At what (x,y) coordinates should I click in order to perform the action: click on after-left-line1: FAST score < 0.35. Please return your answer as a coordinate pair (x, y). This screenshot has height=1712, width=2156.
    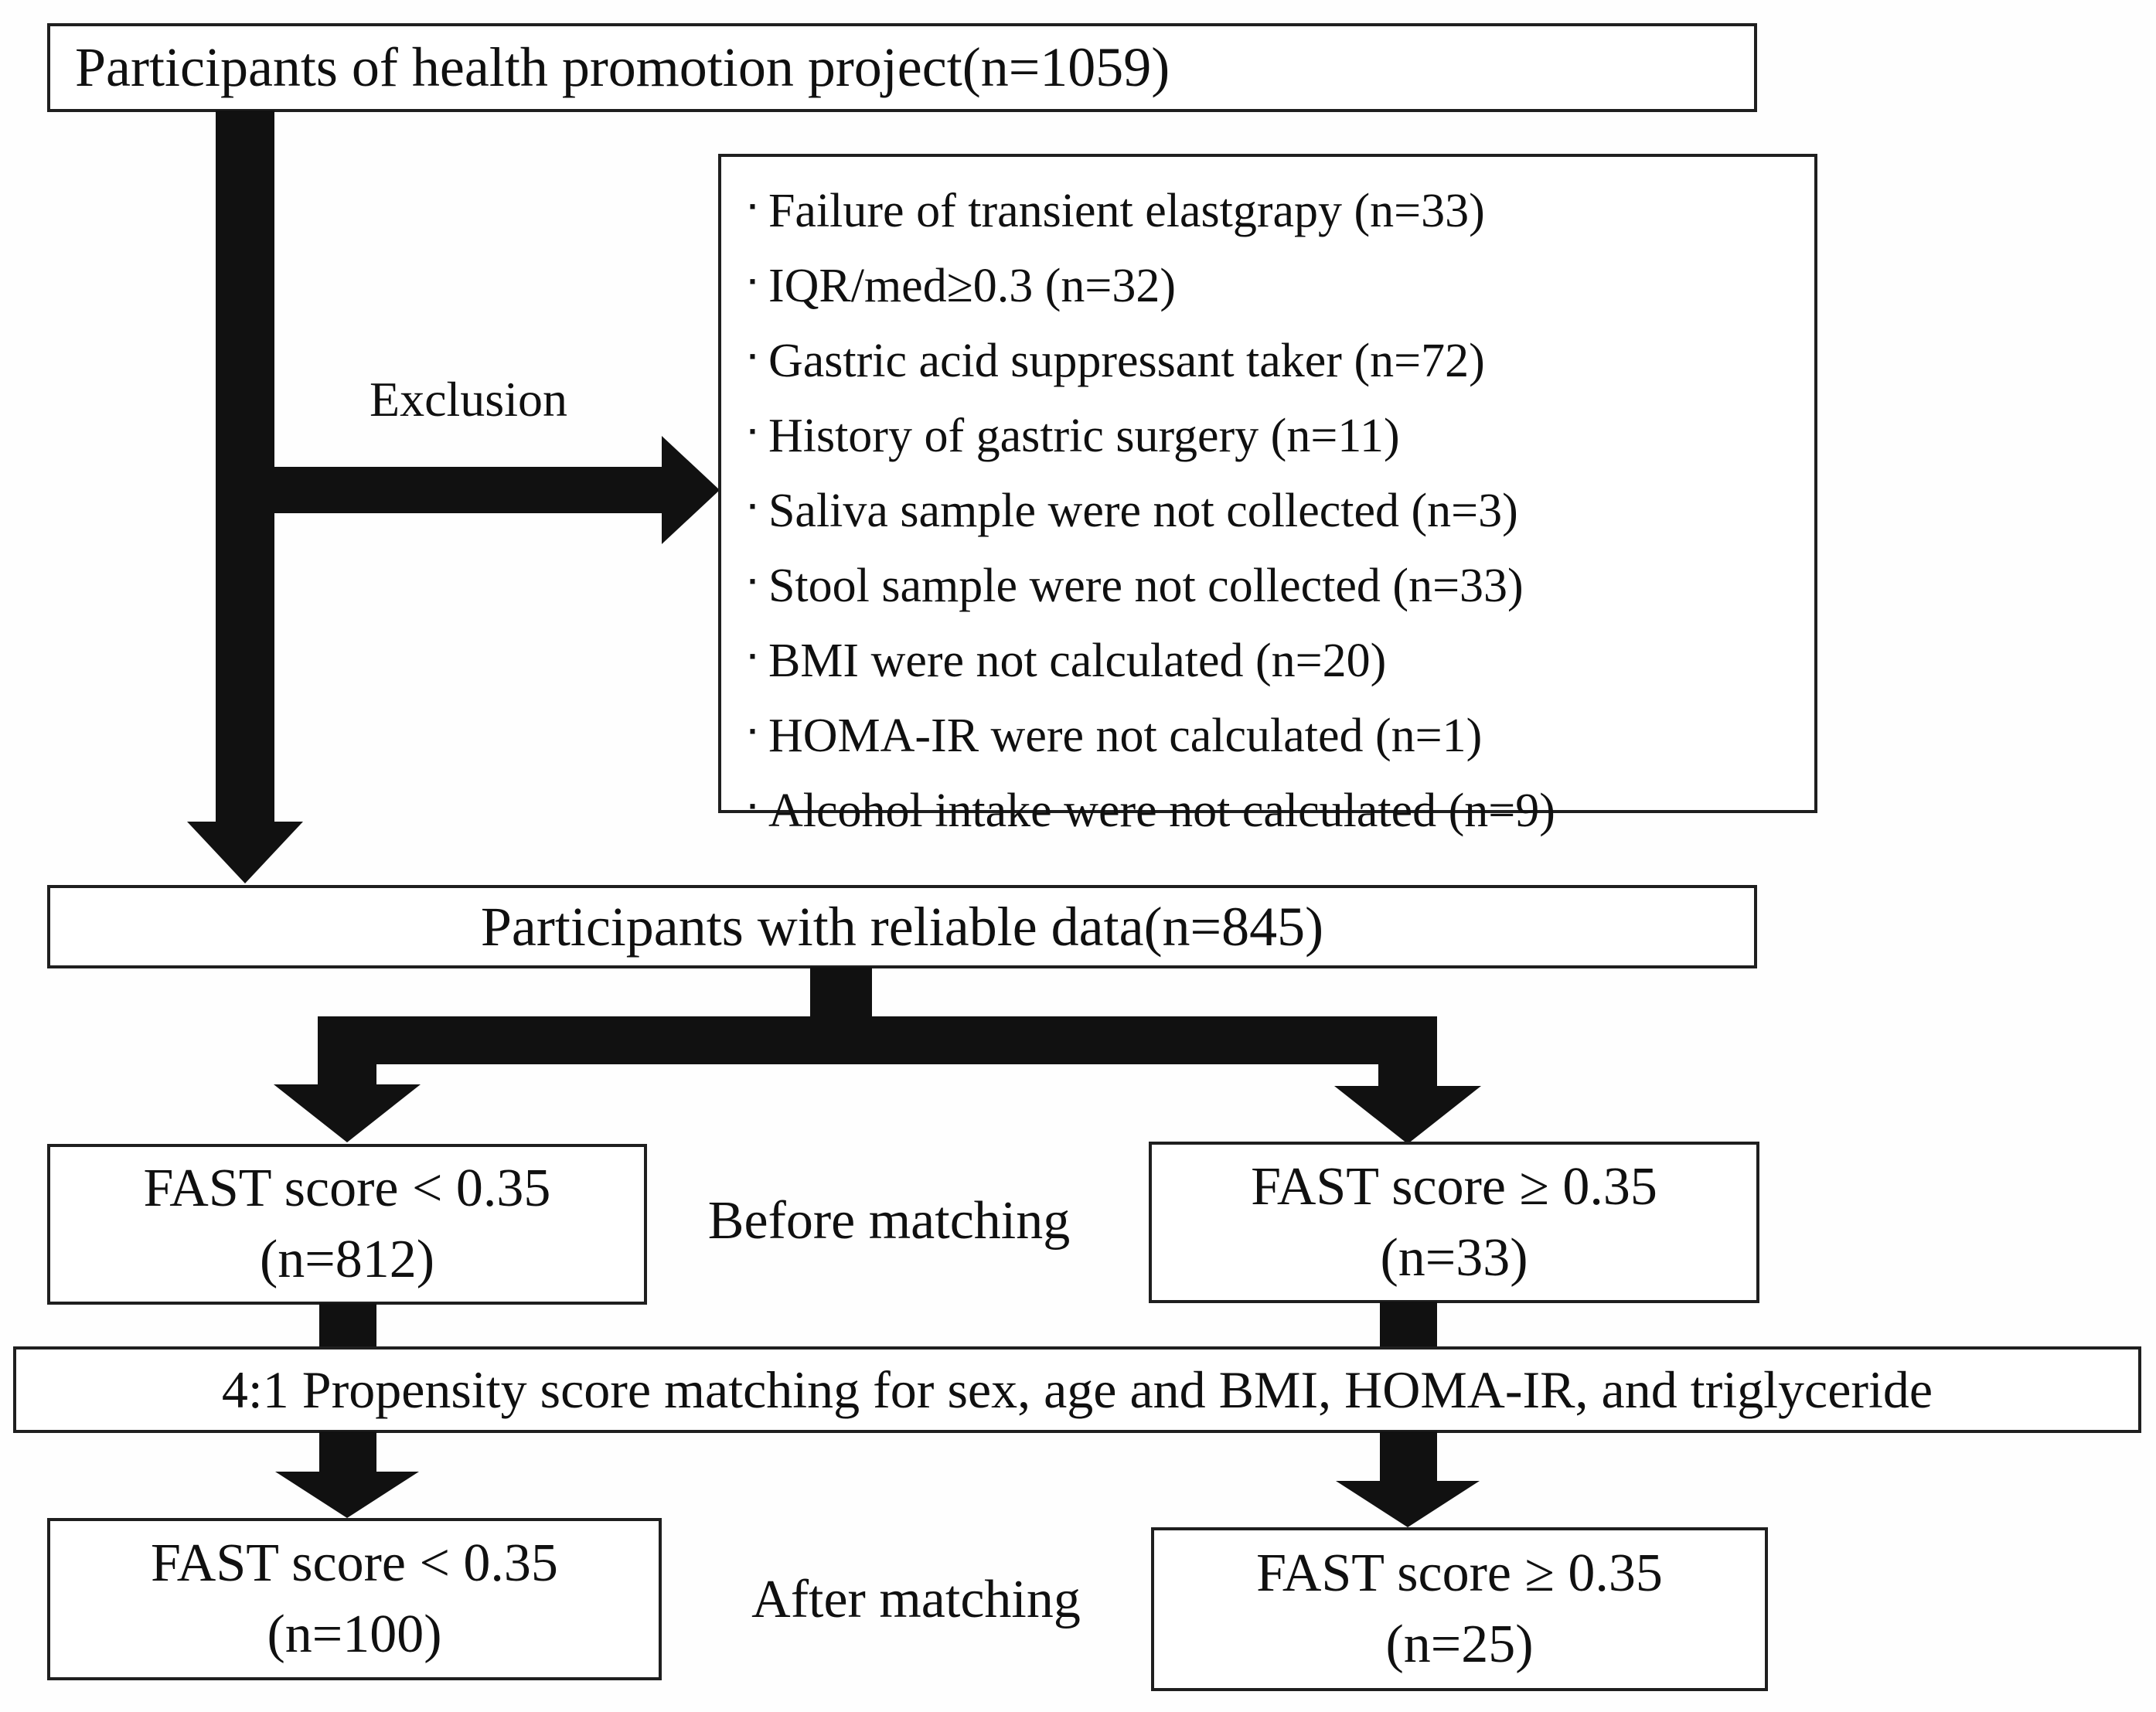
    Looking at the image, I should click on (354, 1563).